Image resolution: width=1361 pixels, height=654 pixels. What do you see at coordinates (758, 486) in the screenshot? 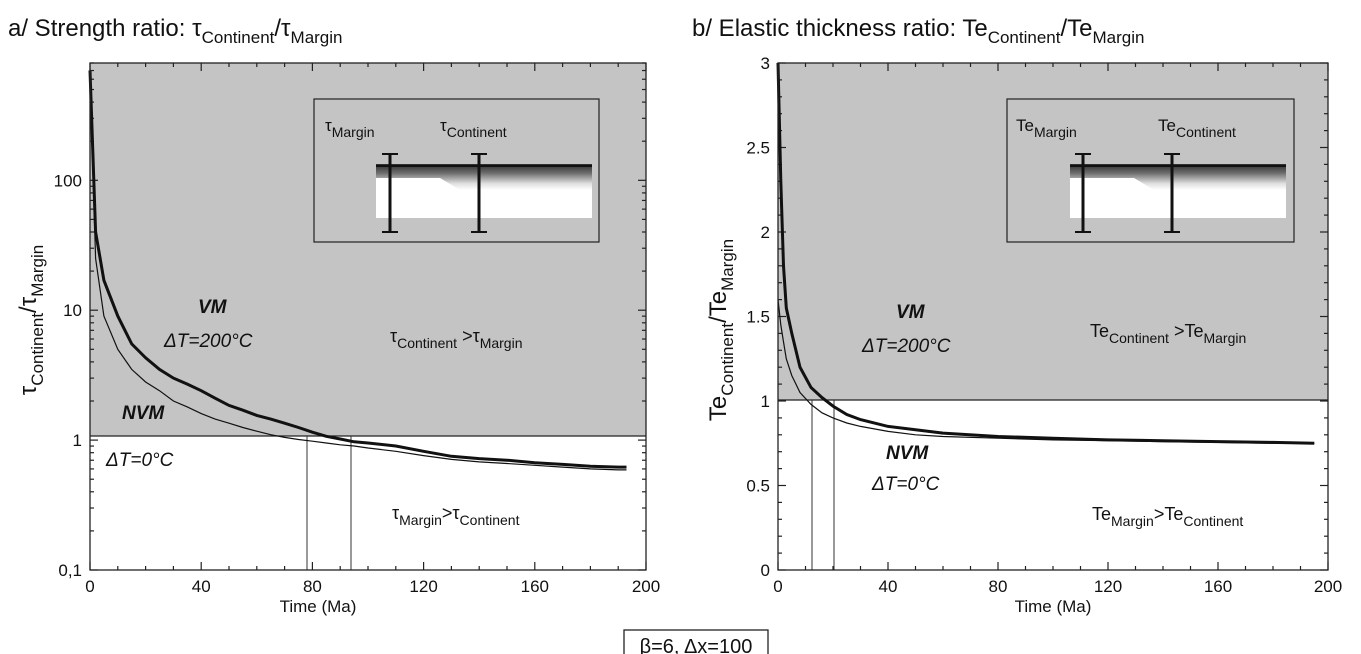
I see `y-tick-label: 0.5` at bounding box center [758, 486].